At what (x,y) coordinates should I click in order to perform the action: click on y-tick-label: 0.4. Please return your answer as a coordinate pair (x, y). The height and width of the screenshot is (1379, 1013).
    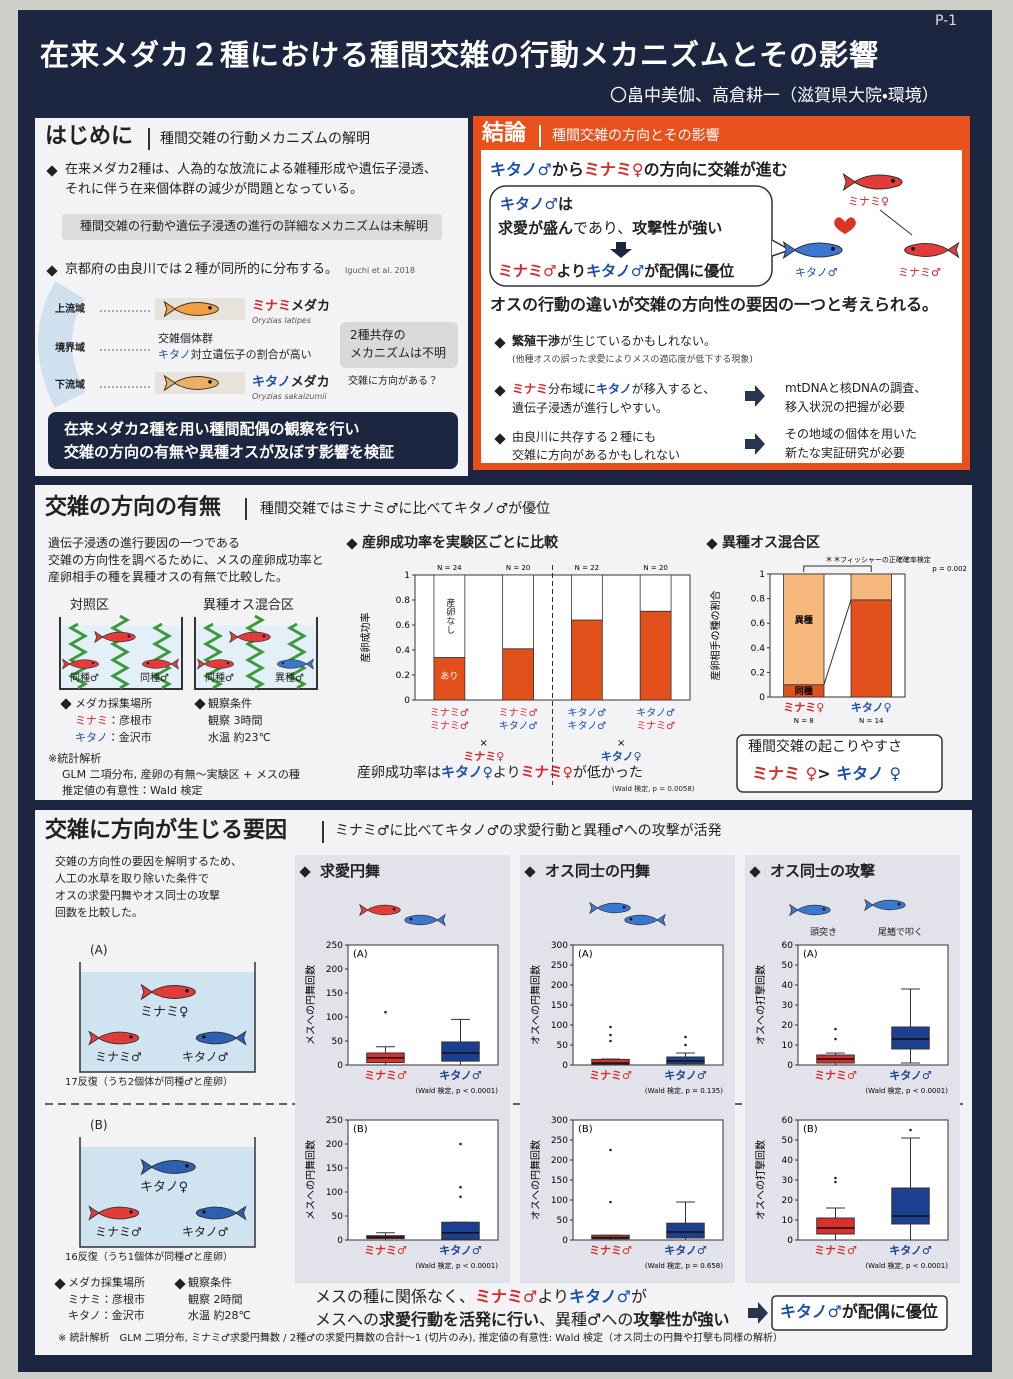
    Looking at the image, I should click on (403, 651).